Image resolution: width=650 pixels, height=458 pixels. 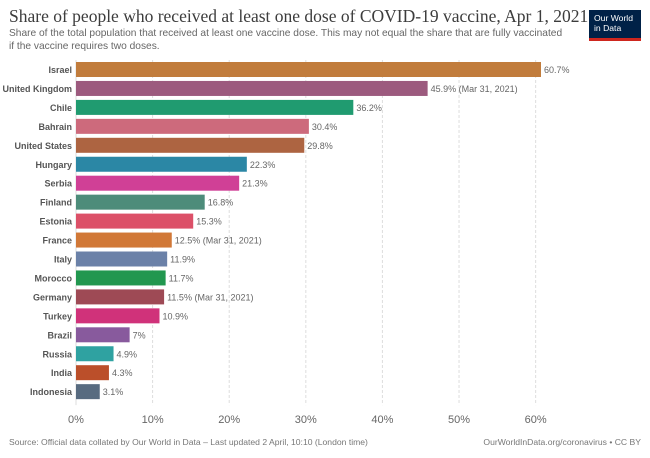 I want to click on value-label: 22.3%, so click(x=263, y=165).